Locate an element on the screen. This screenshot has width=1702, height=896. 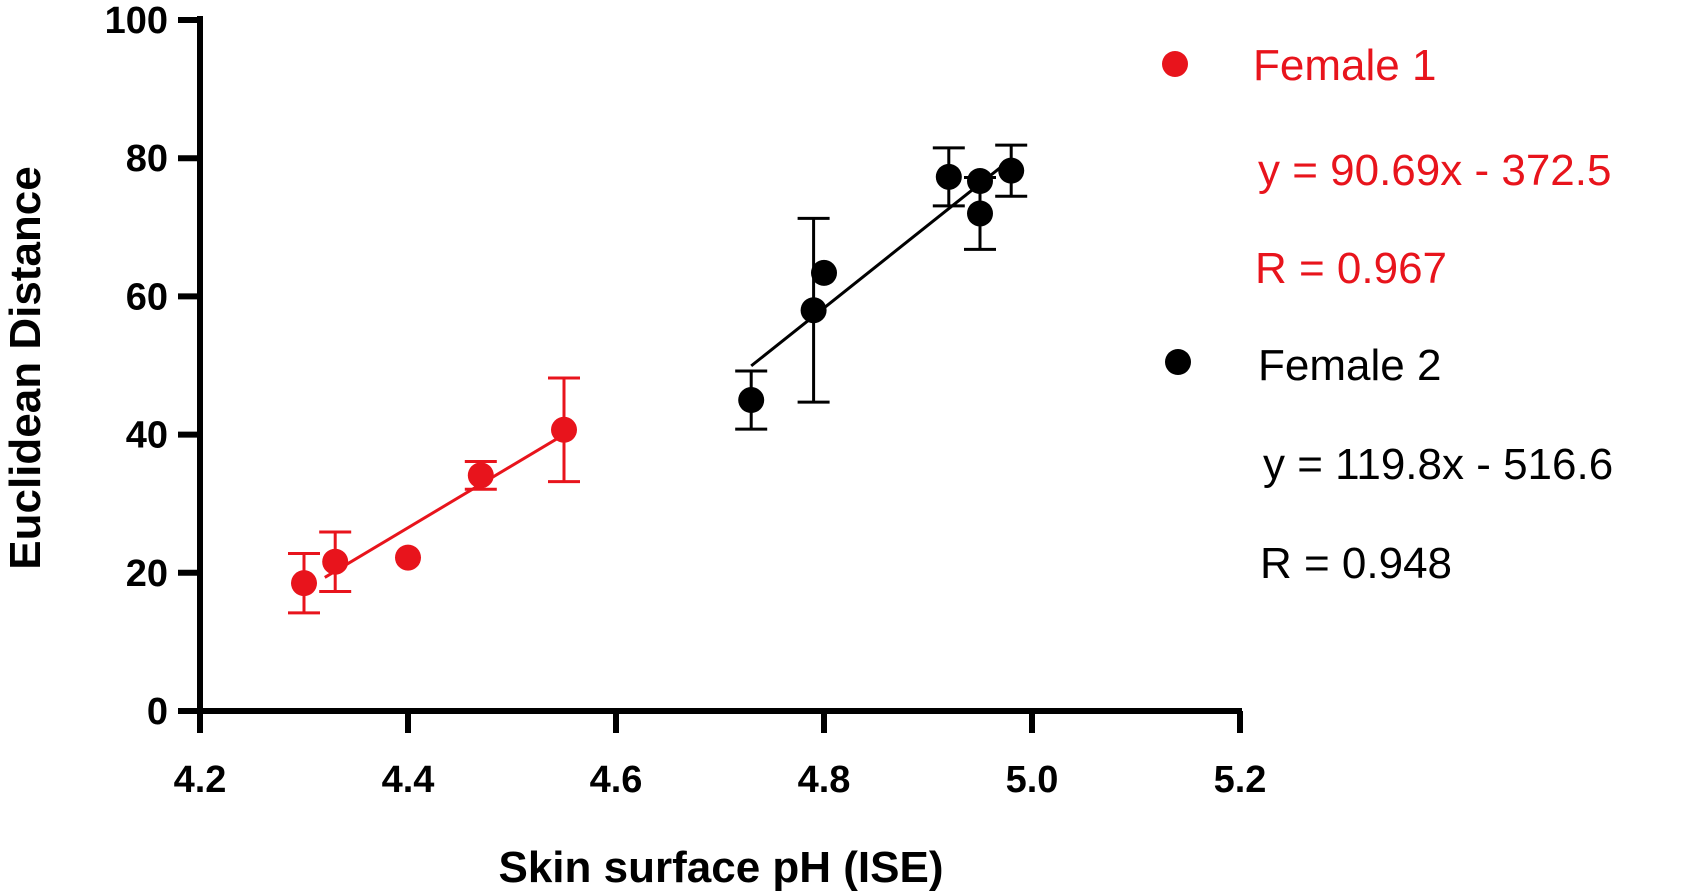
x-tick-label: 5.2 is located at coordinates (1240, 780).